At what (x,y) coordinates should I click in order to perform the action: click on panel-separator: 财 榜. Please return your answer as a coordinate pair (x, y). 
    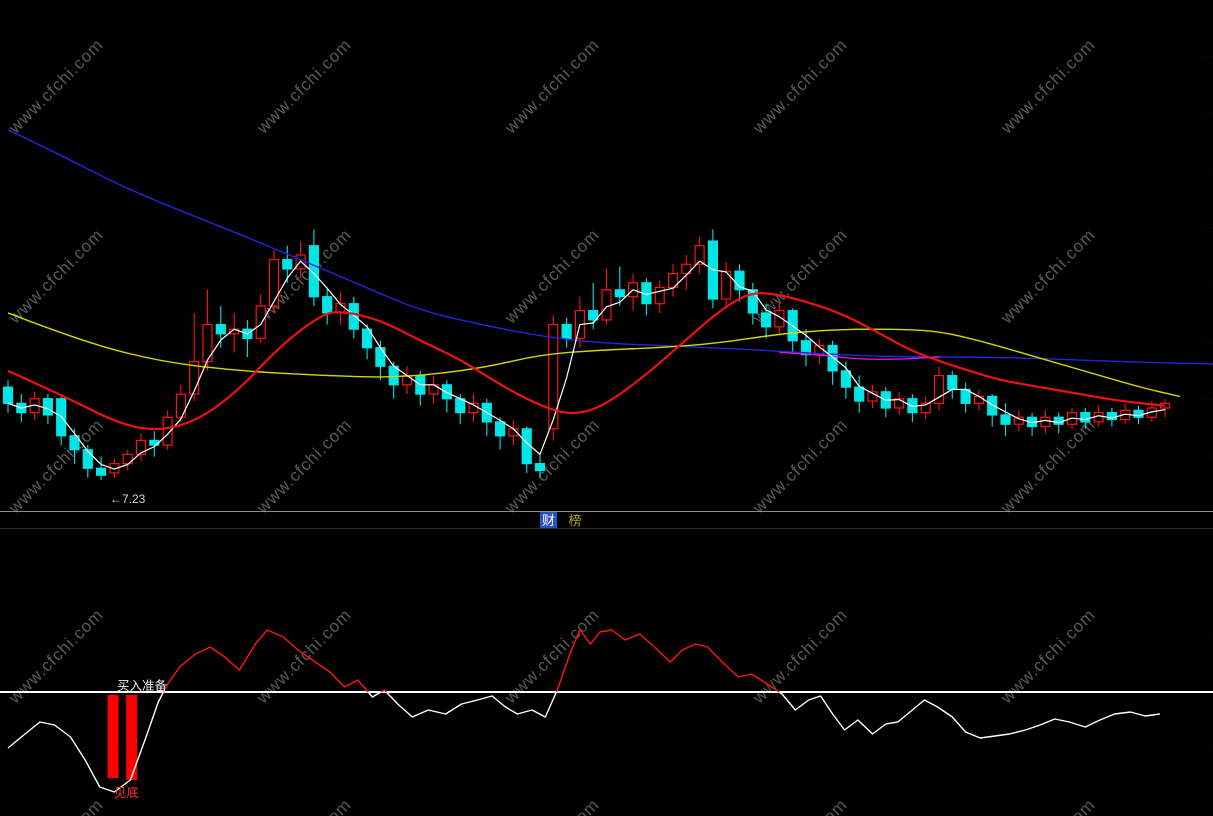
    Looking at the image, I should click on (606, 520).